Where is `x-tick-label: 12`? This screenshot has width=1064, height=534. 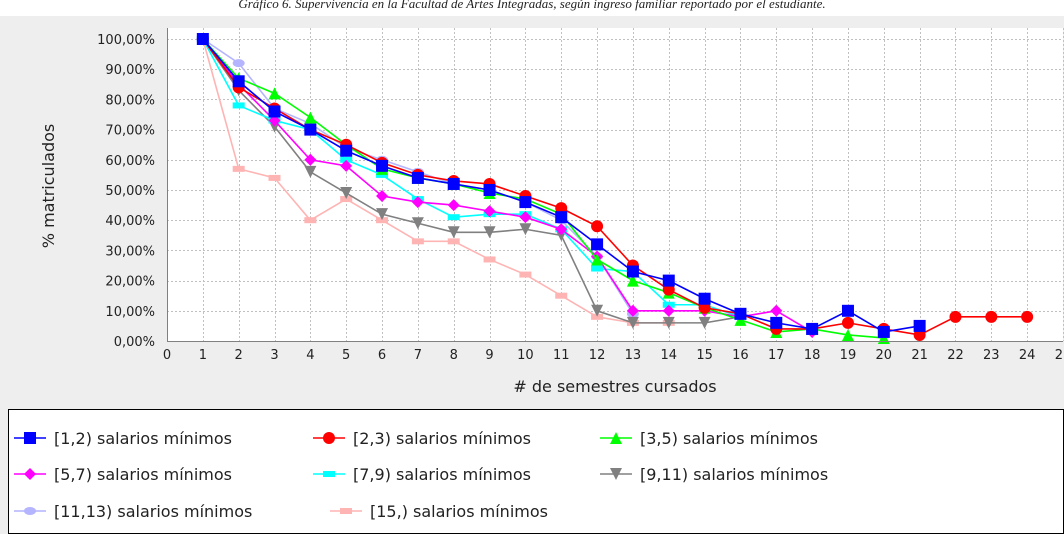 x-tick-label: 12 is located at coordinates (597, 355).